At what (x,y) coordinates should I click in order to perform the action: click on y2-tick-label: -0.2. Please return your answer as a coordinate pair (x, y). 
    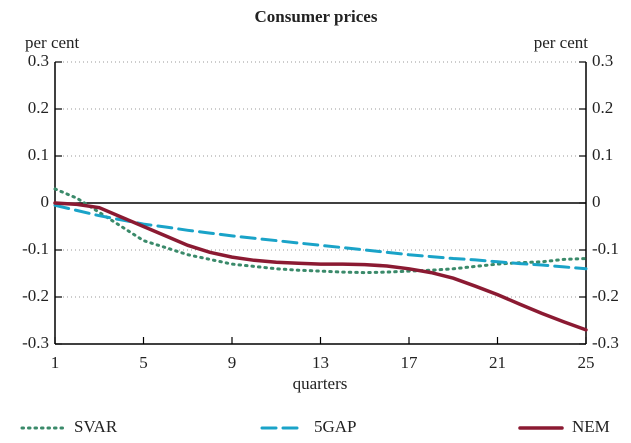
    Looking at the image, I should click on (605, 295).